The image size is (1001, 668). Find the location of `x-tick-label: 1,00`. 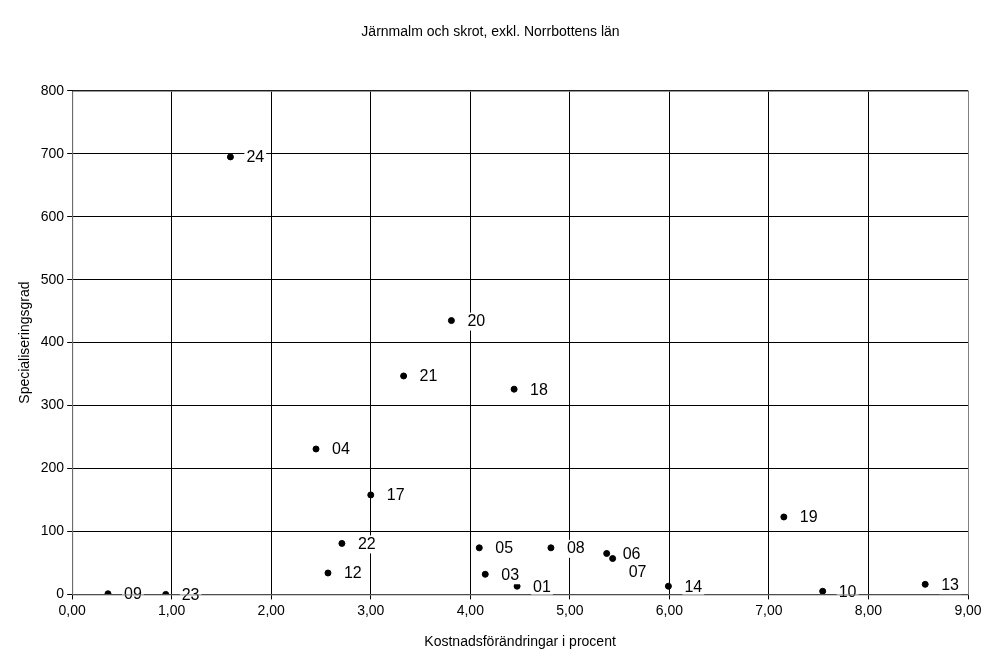

x-tick-label: 1,00 is located at coordinates (172, 609).